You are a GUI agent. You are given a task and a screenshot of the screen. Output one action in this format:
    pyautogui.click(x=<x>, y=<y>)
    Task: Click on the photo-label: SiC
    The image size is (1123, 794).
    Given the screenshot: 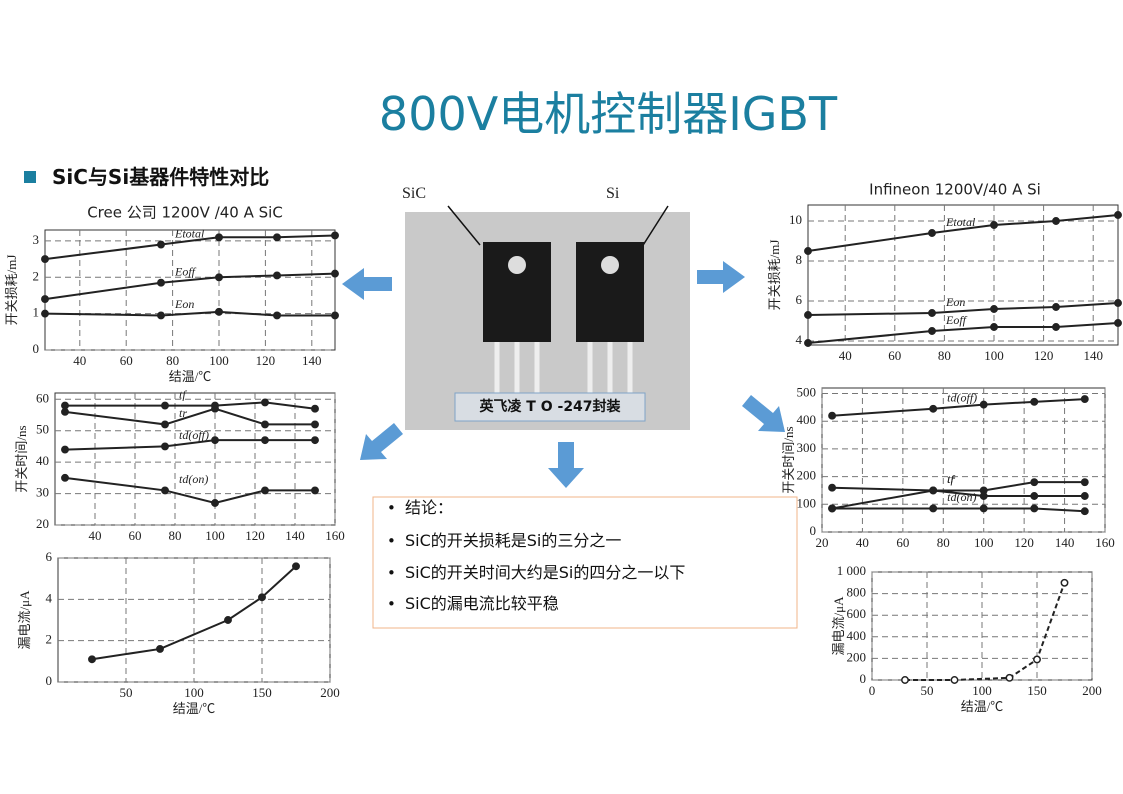 What is the action you would take?
    pyautogui.click(x=414, y=193)
    